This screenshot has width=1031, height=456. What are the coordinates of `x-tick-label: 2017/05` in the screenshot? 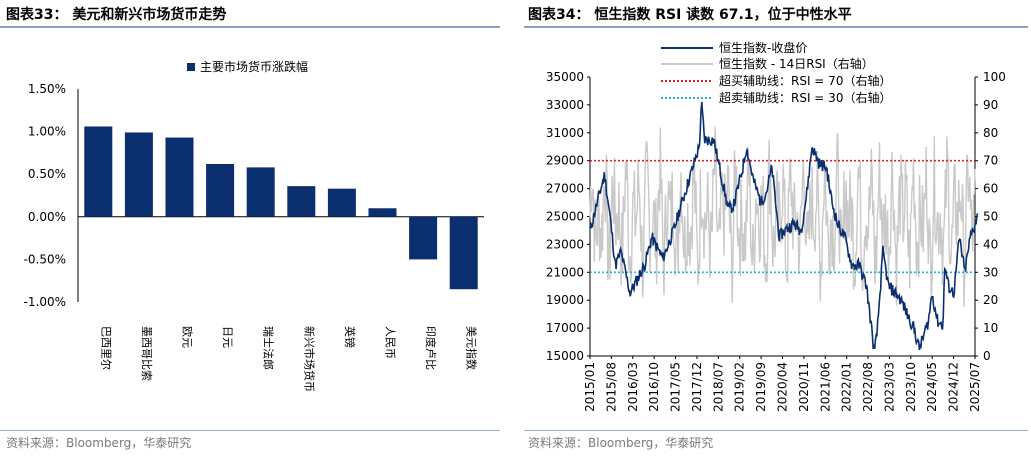 It's located at (676, 387).